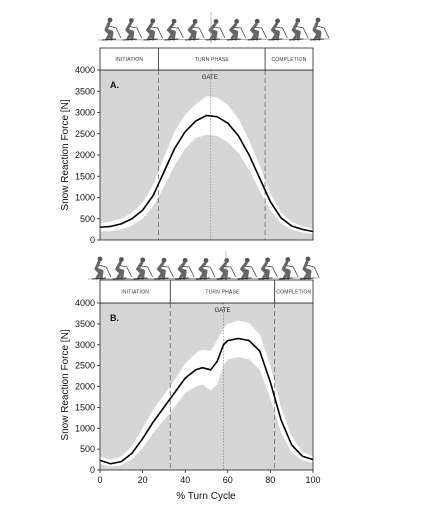  What do you see at coordinates (65, 384) in the screenshot?
I see `y-axis-title-b: Snow Reaction Force [N]` at bounding box center [65, 384].